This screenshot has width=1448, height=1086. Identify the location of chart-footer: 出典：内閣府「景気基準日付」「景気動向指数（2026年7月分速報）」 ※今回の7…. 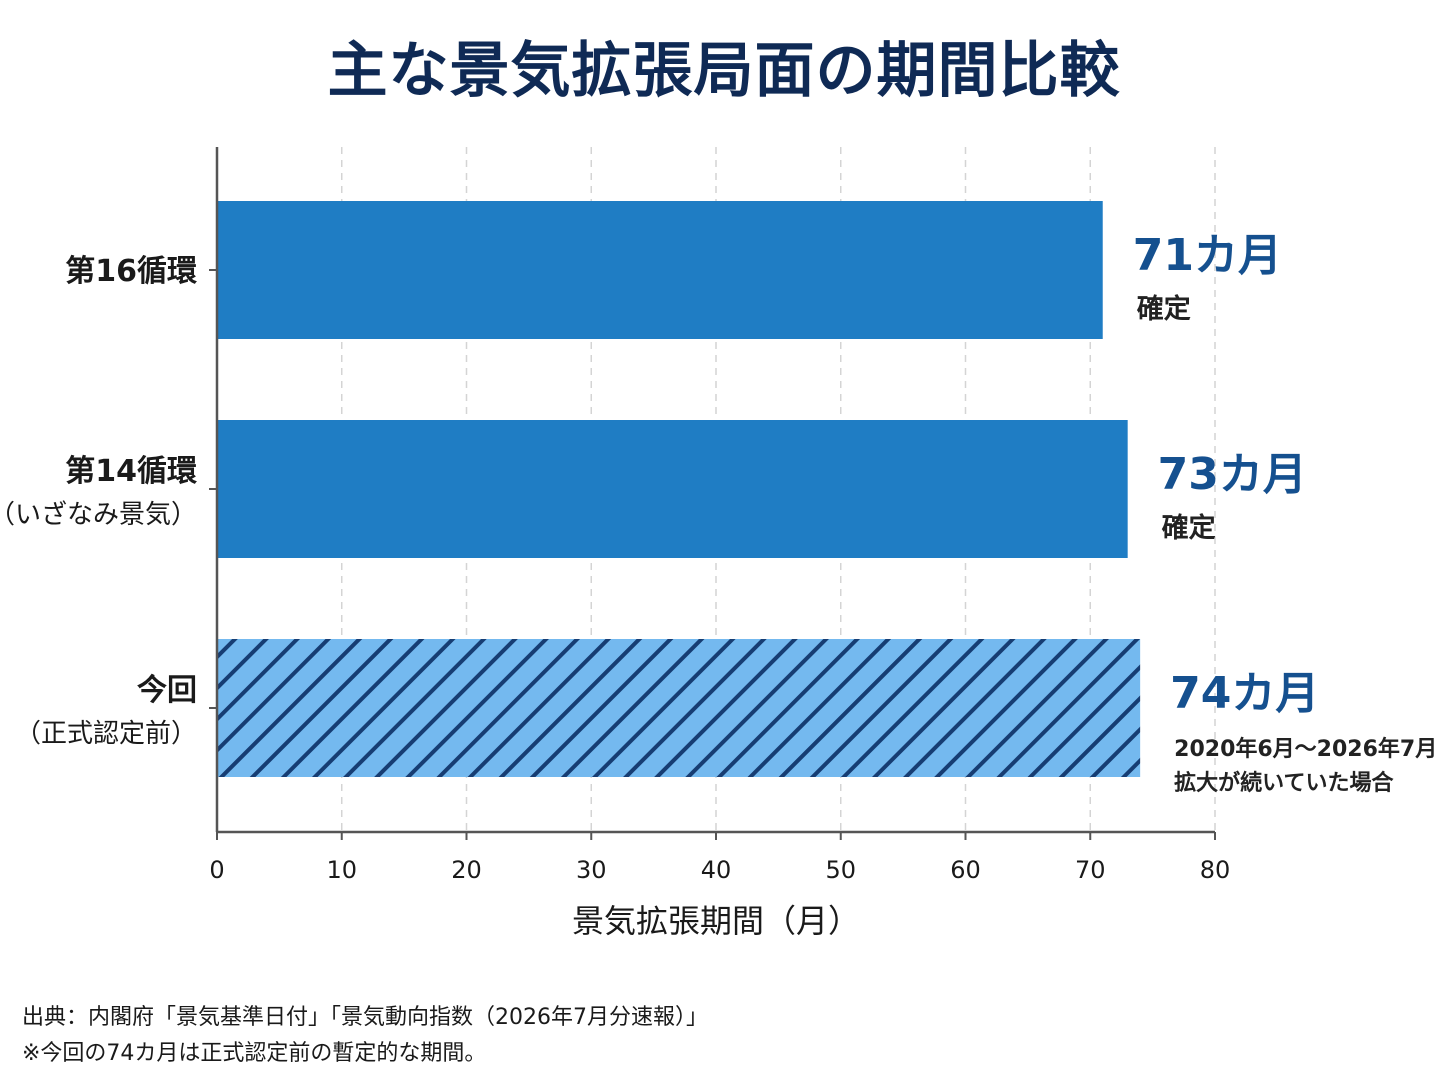
(365, 1036).